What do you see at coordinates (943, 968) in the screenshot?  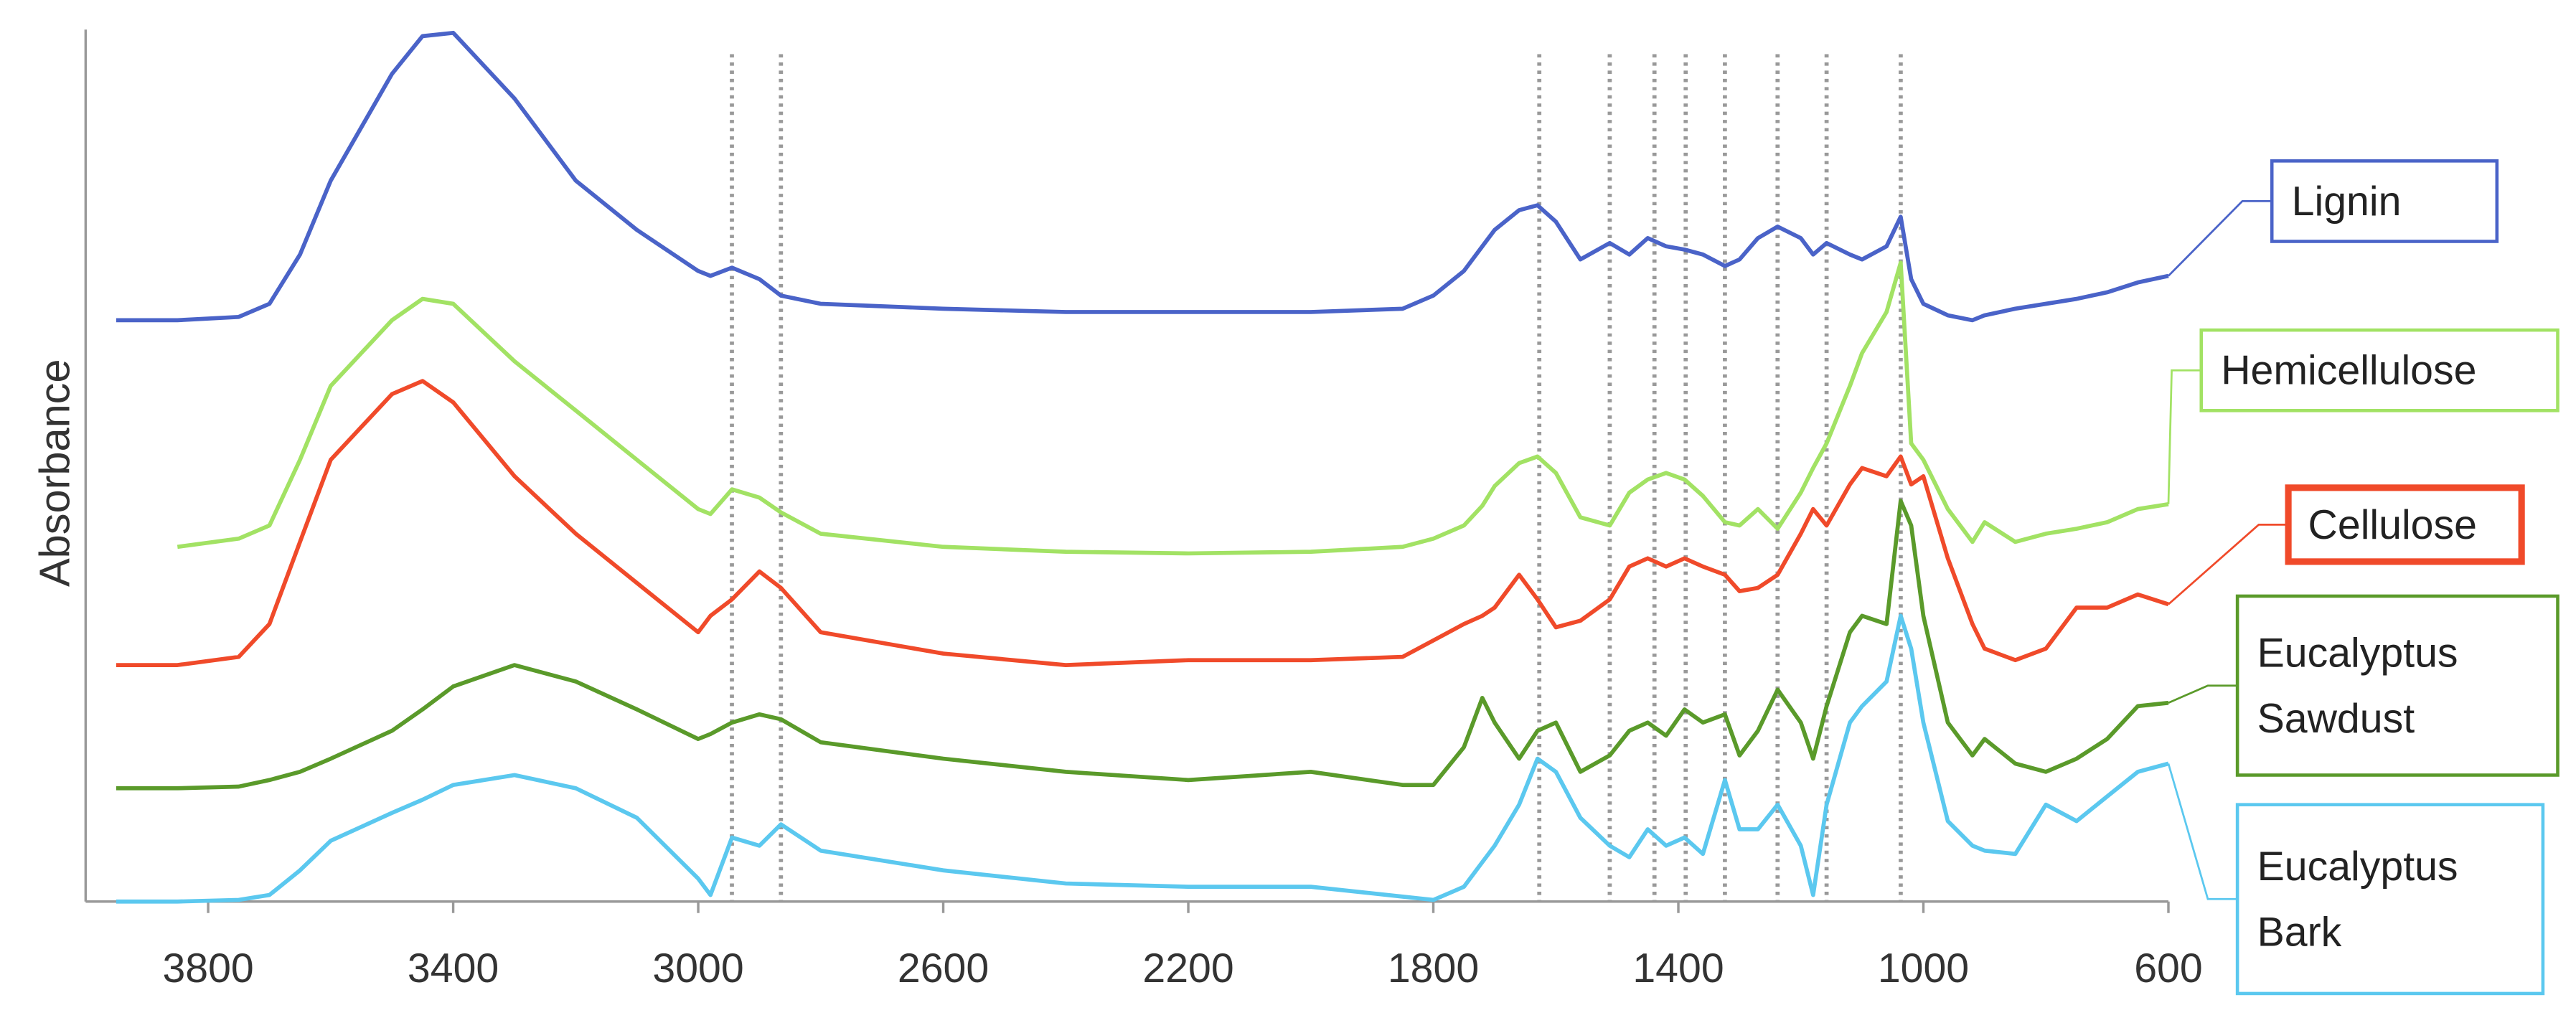 I see `x-tick-label: 2600` at bounding box center [943, 968].